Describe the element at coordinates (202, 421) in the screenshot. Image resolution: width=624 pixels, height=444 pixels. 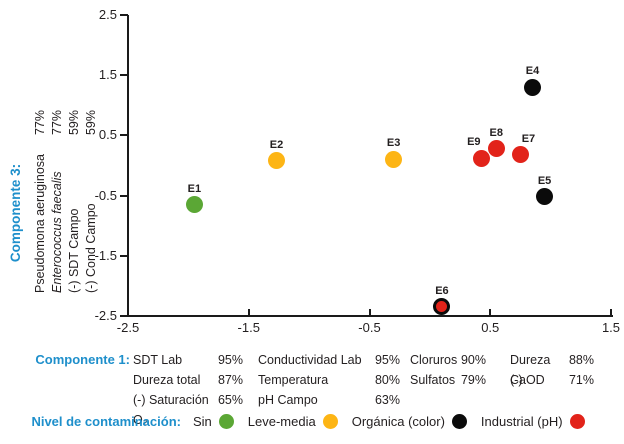
I see `legend-item-label: Sin` at that location.